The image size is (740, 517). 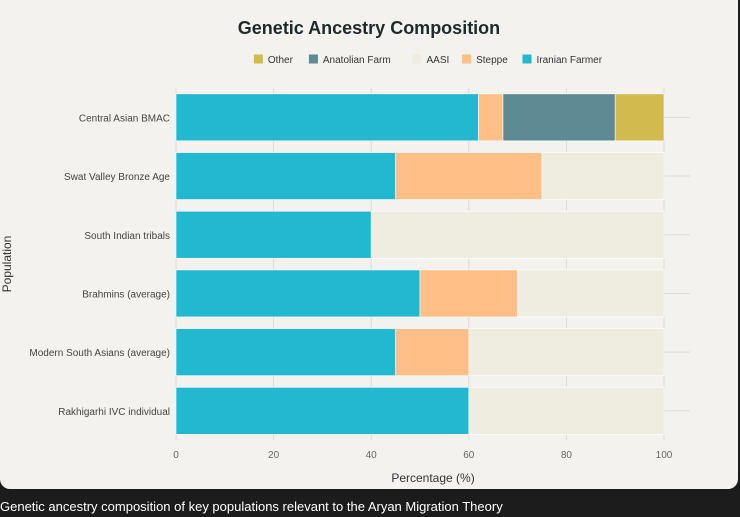 I want to click on bar-central-asian-bmac-other, so click(x=639, y=117).